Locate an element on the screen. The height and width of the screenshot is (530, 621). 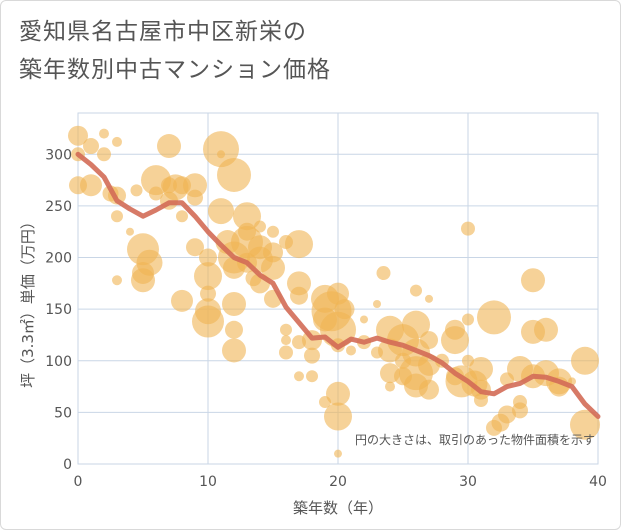
y-tick-label: 250 is located at coordinates (58, 207).